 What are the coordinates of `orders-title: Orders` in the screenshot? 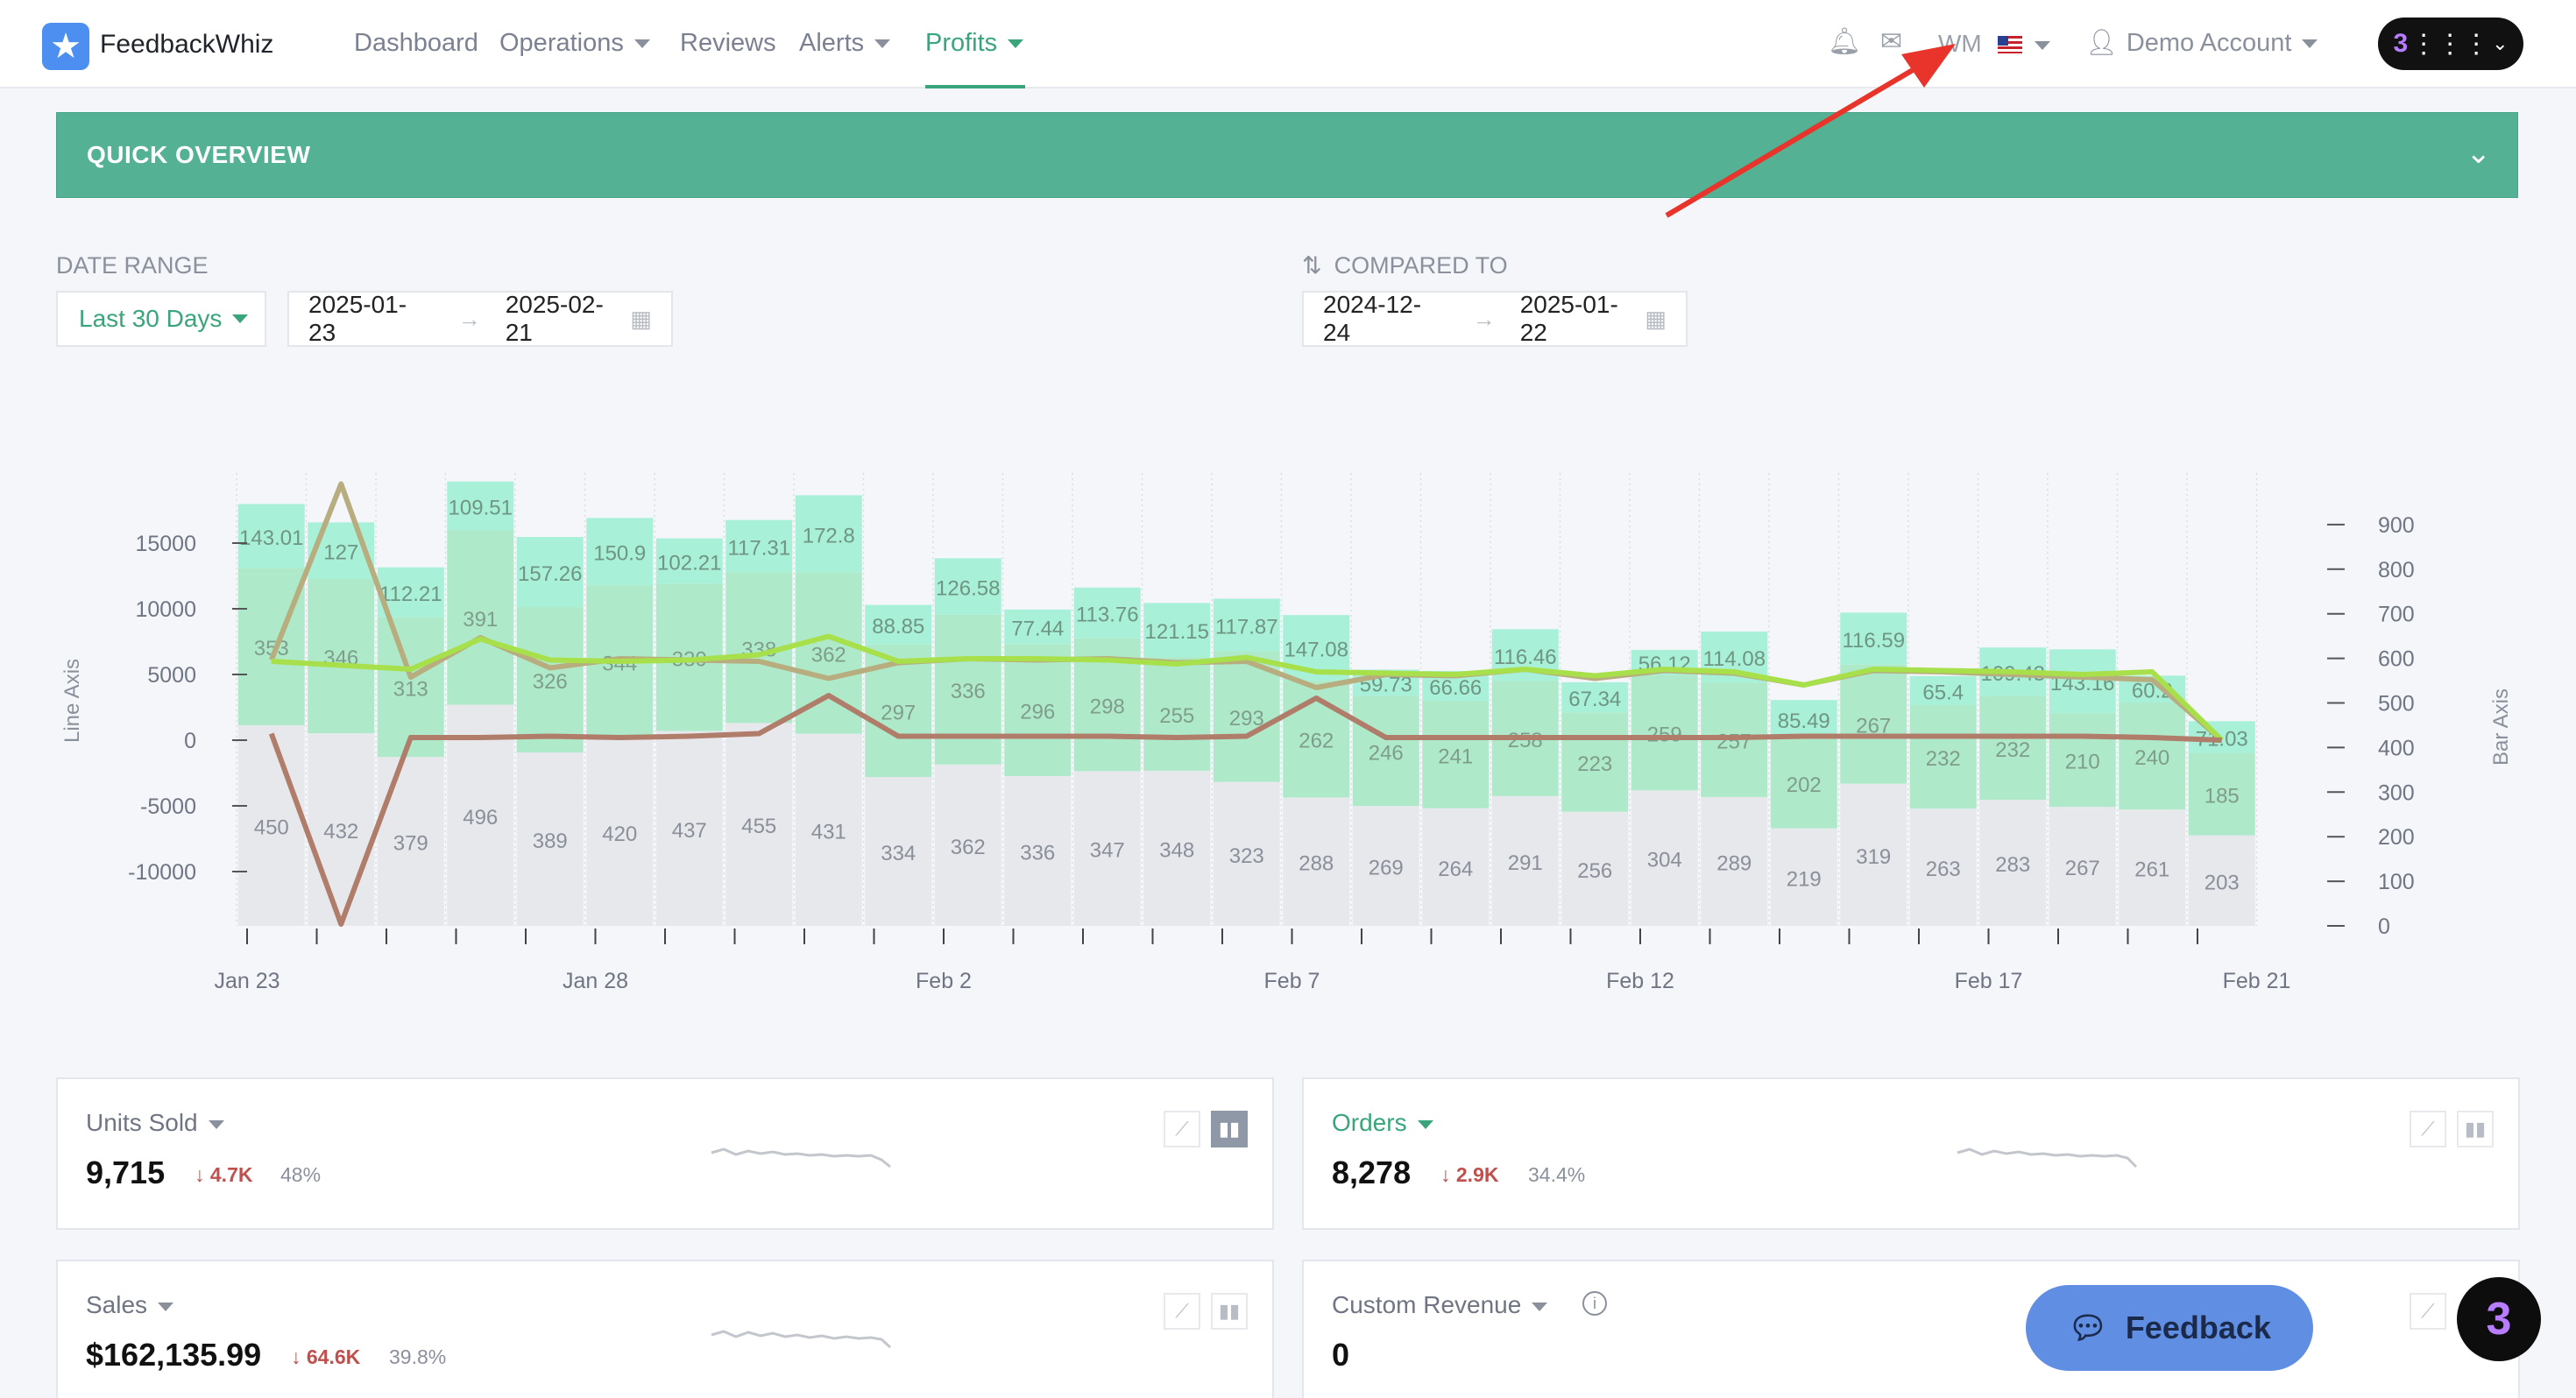 It's located at (1382, 1123).